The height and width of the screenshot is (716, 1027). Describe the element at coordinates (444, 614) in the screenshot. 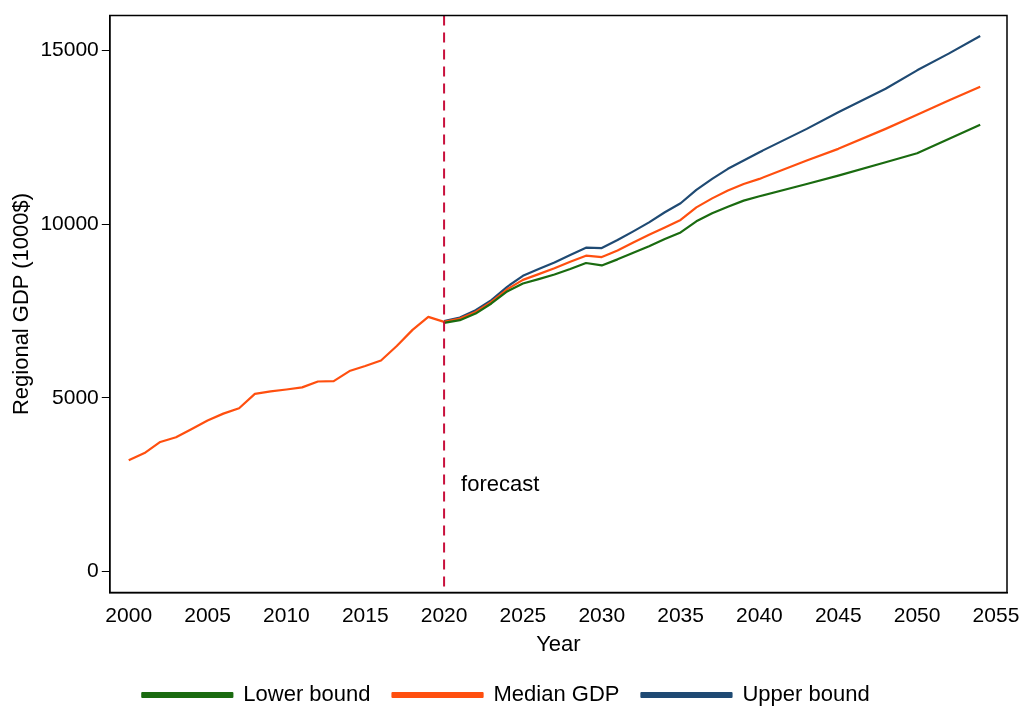

I see `x-tick-label: 2020` at that location.